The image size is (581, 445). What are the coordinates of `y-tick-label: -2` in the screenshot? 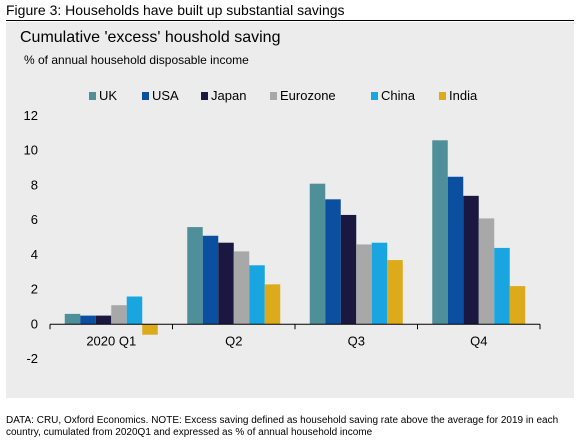 It's located at (32, 358).